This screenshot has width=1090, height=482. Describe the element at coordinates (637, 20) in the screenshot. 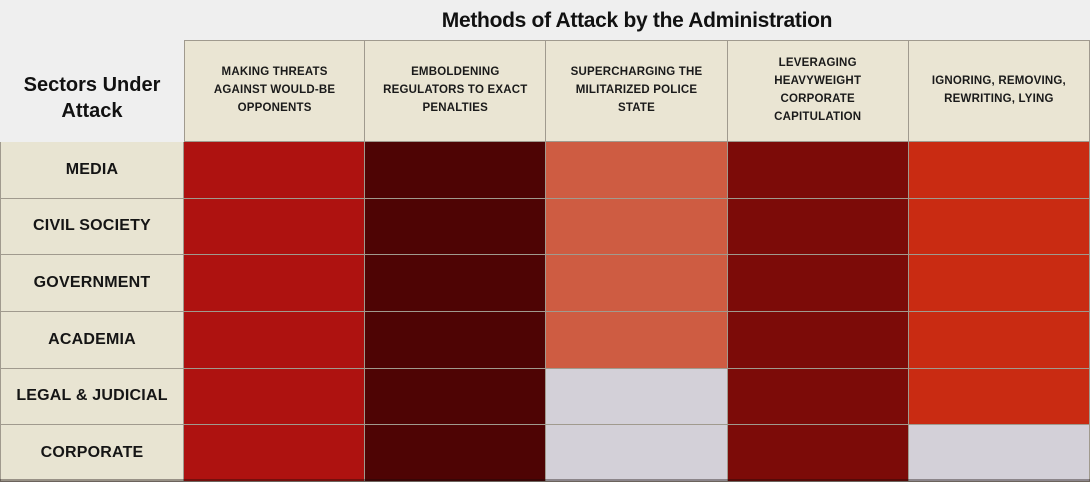

I see `page-title: Methods of Attack by the Administration` at that location.